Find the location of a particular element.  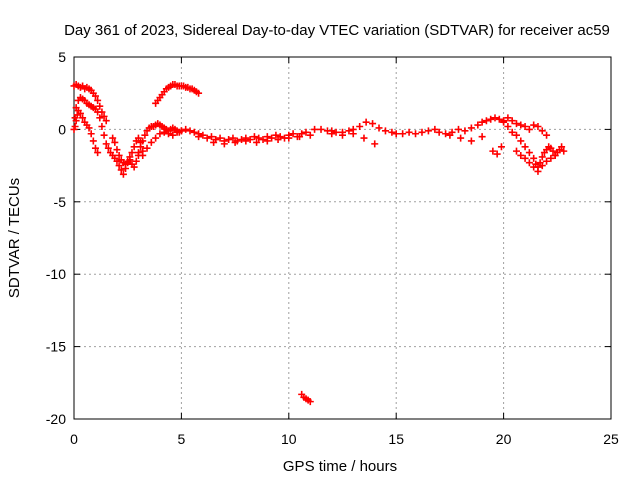

series-afternoon is located at coordinates (409, 126).